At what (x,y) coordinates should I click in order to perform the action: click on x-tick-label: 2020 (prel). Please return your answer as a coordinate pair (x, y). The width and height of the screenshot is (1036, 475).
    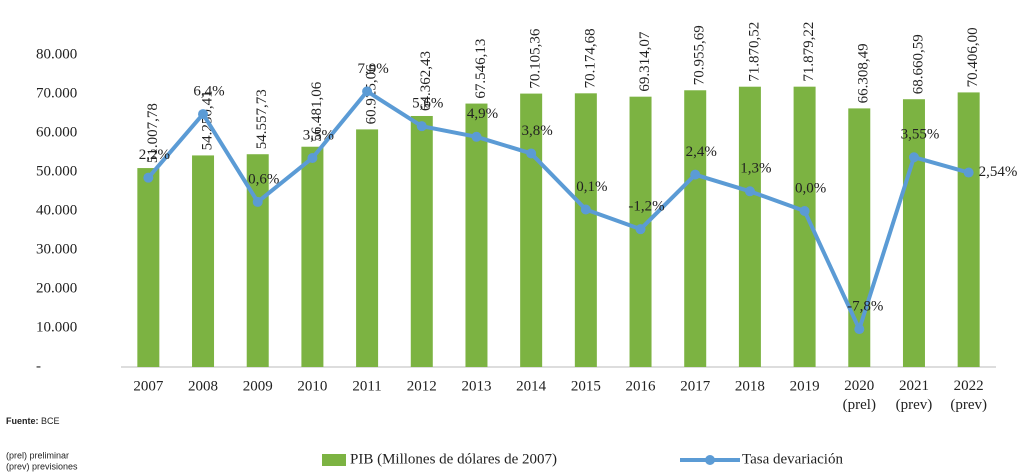
    Looking at the image, I should click on (859, 395).